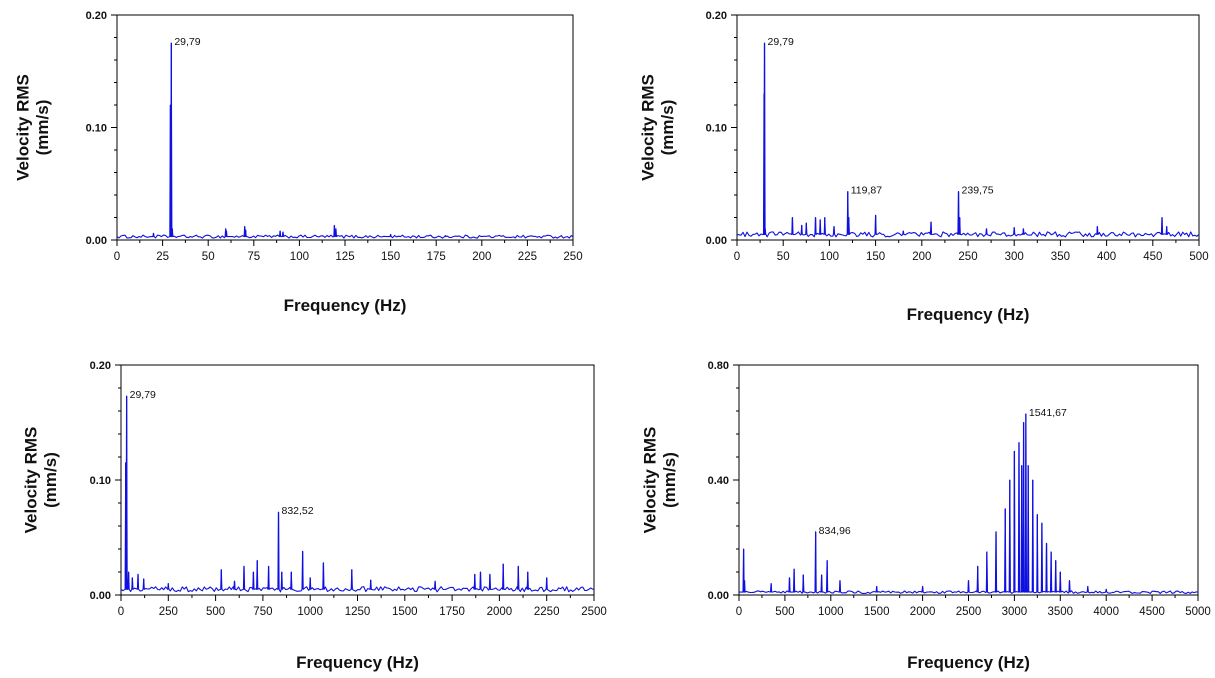 Image resolution: width=1215 pixels, height=678 pixels. I want to click on x-tick-label: 3000, so click(1015, 612).